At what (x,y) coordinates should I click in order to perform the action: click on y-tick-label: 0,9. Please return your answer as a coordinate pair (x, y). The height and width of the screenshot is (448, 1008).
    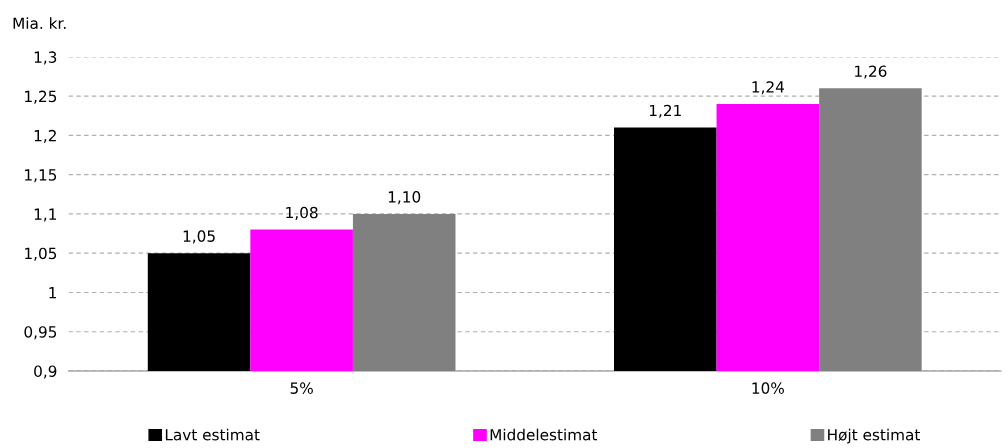
    Looking at the image, I should click on (45, 372).